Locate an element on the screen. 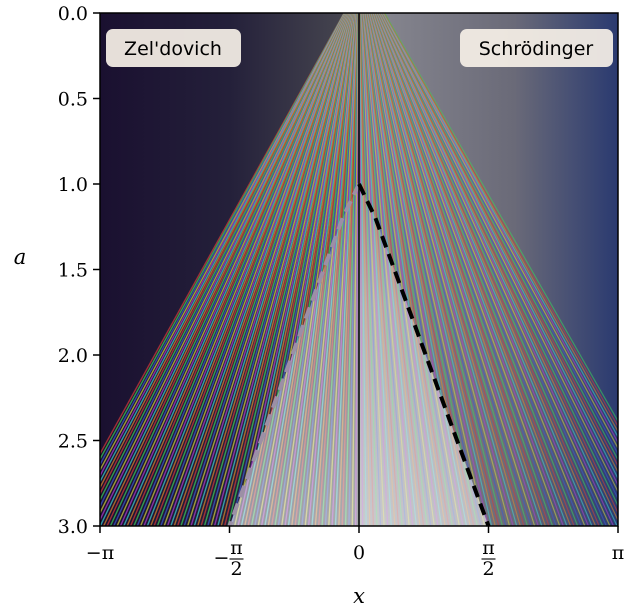 The height and width of the screenshot is (609, 643). y-tick-label: 2.5 is located at coordinates (73, 442).